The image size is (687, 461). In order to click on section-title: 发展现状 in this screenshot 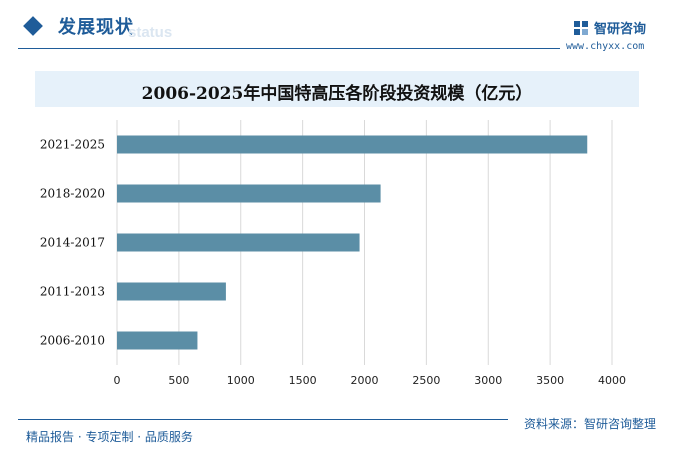, I will do `click(96, 27)`.